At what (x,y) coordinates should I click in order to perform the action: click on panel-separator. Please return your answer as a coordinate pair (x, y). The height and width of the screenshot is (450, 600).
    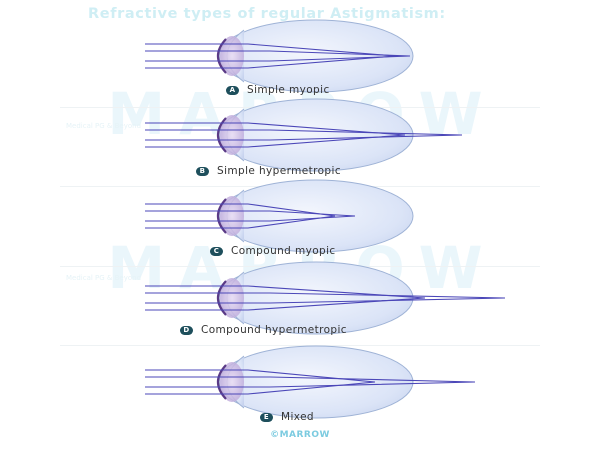
    Looking at the image, I should click on (300, 345).